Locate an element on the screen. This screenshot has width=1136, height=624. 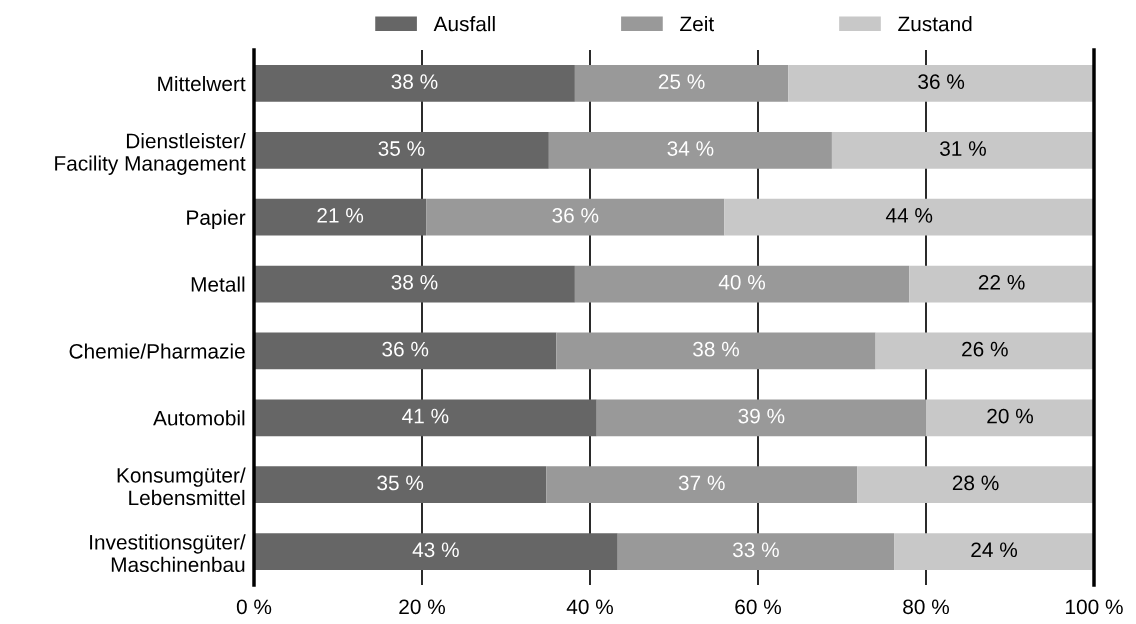
y-tick-label: Dienstleister/ Facility Management is located at coordinates (150, 154).